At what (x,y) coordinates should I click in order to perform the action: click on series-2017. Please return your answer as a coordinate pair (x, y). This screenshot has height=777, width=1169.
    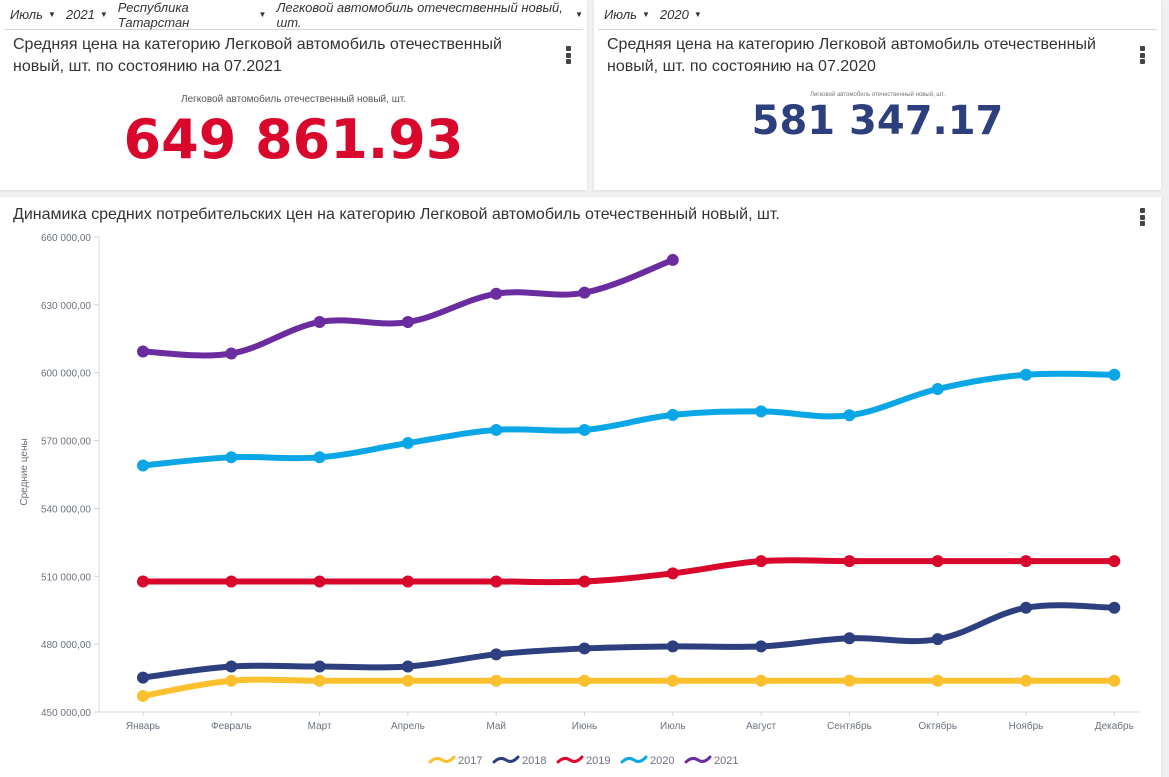
    Looking at the image, I should click on (629, 688).